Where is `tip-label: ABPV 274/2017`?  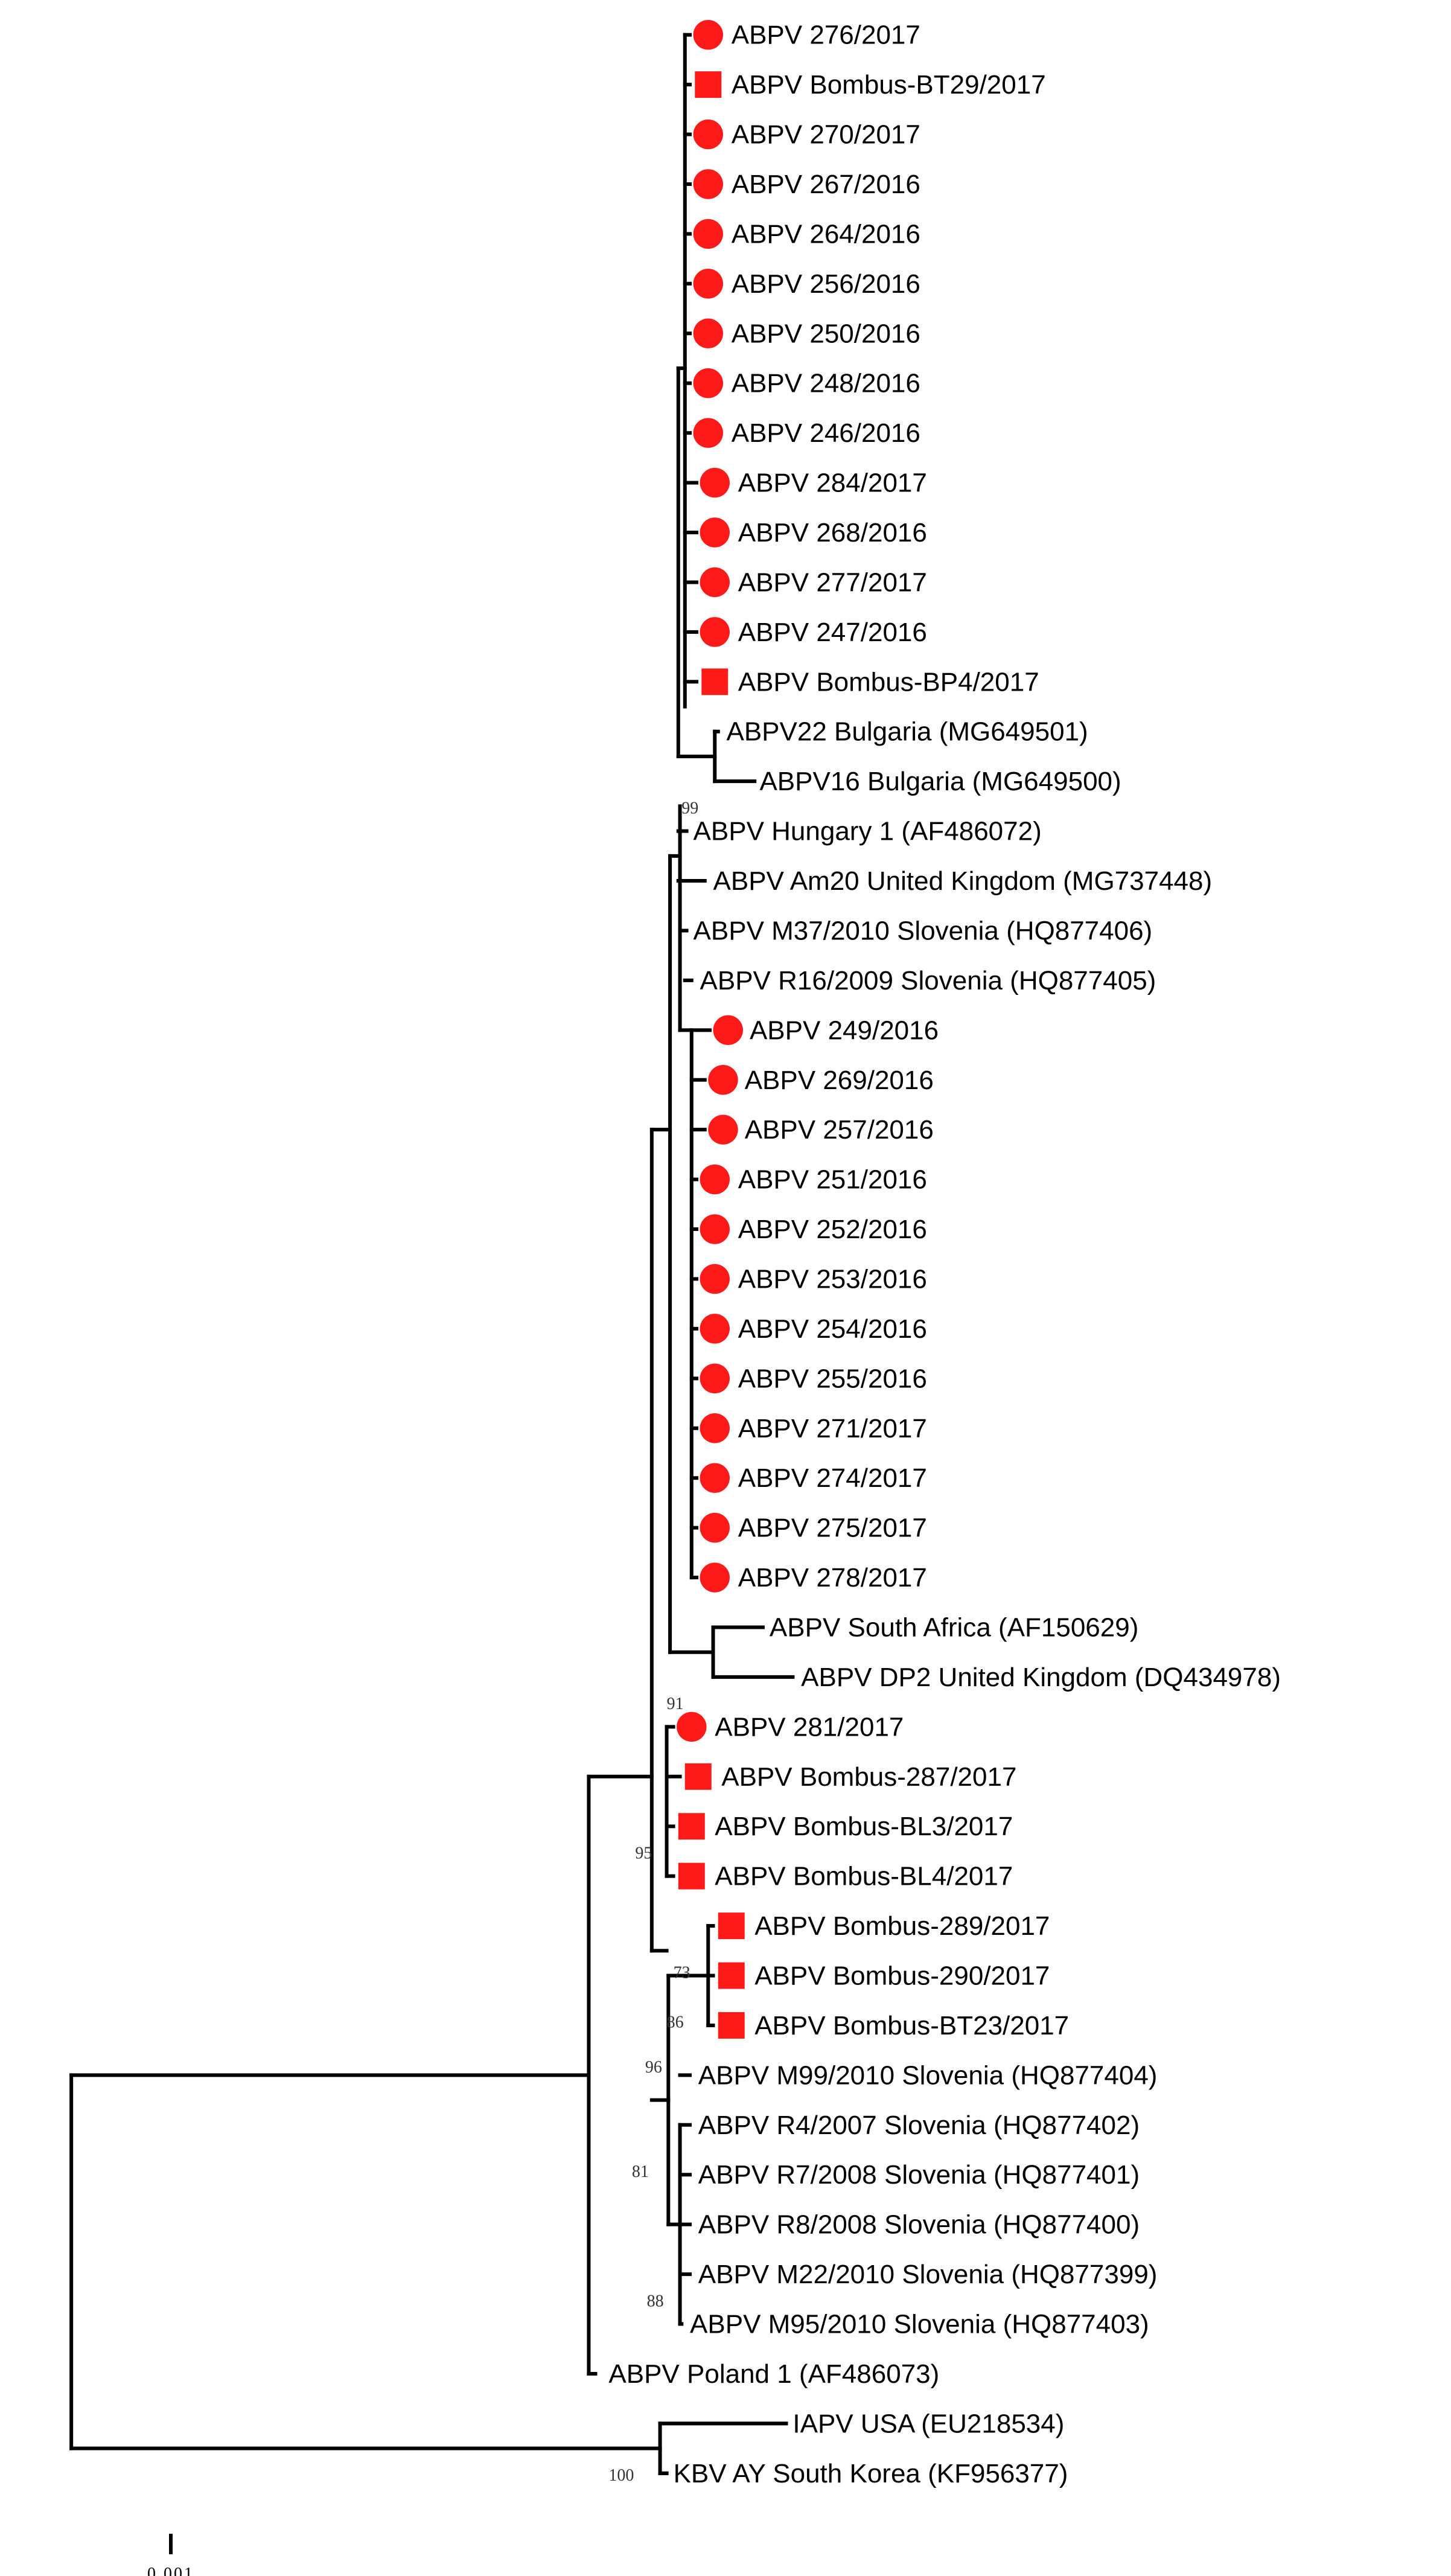 tip-label: ABPV 274/2017 is located at coordinates (833, 1478).